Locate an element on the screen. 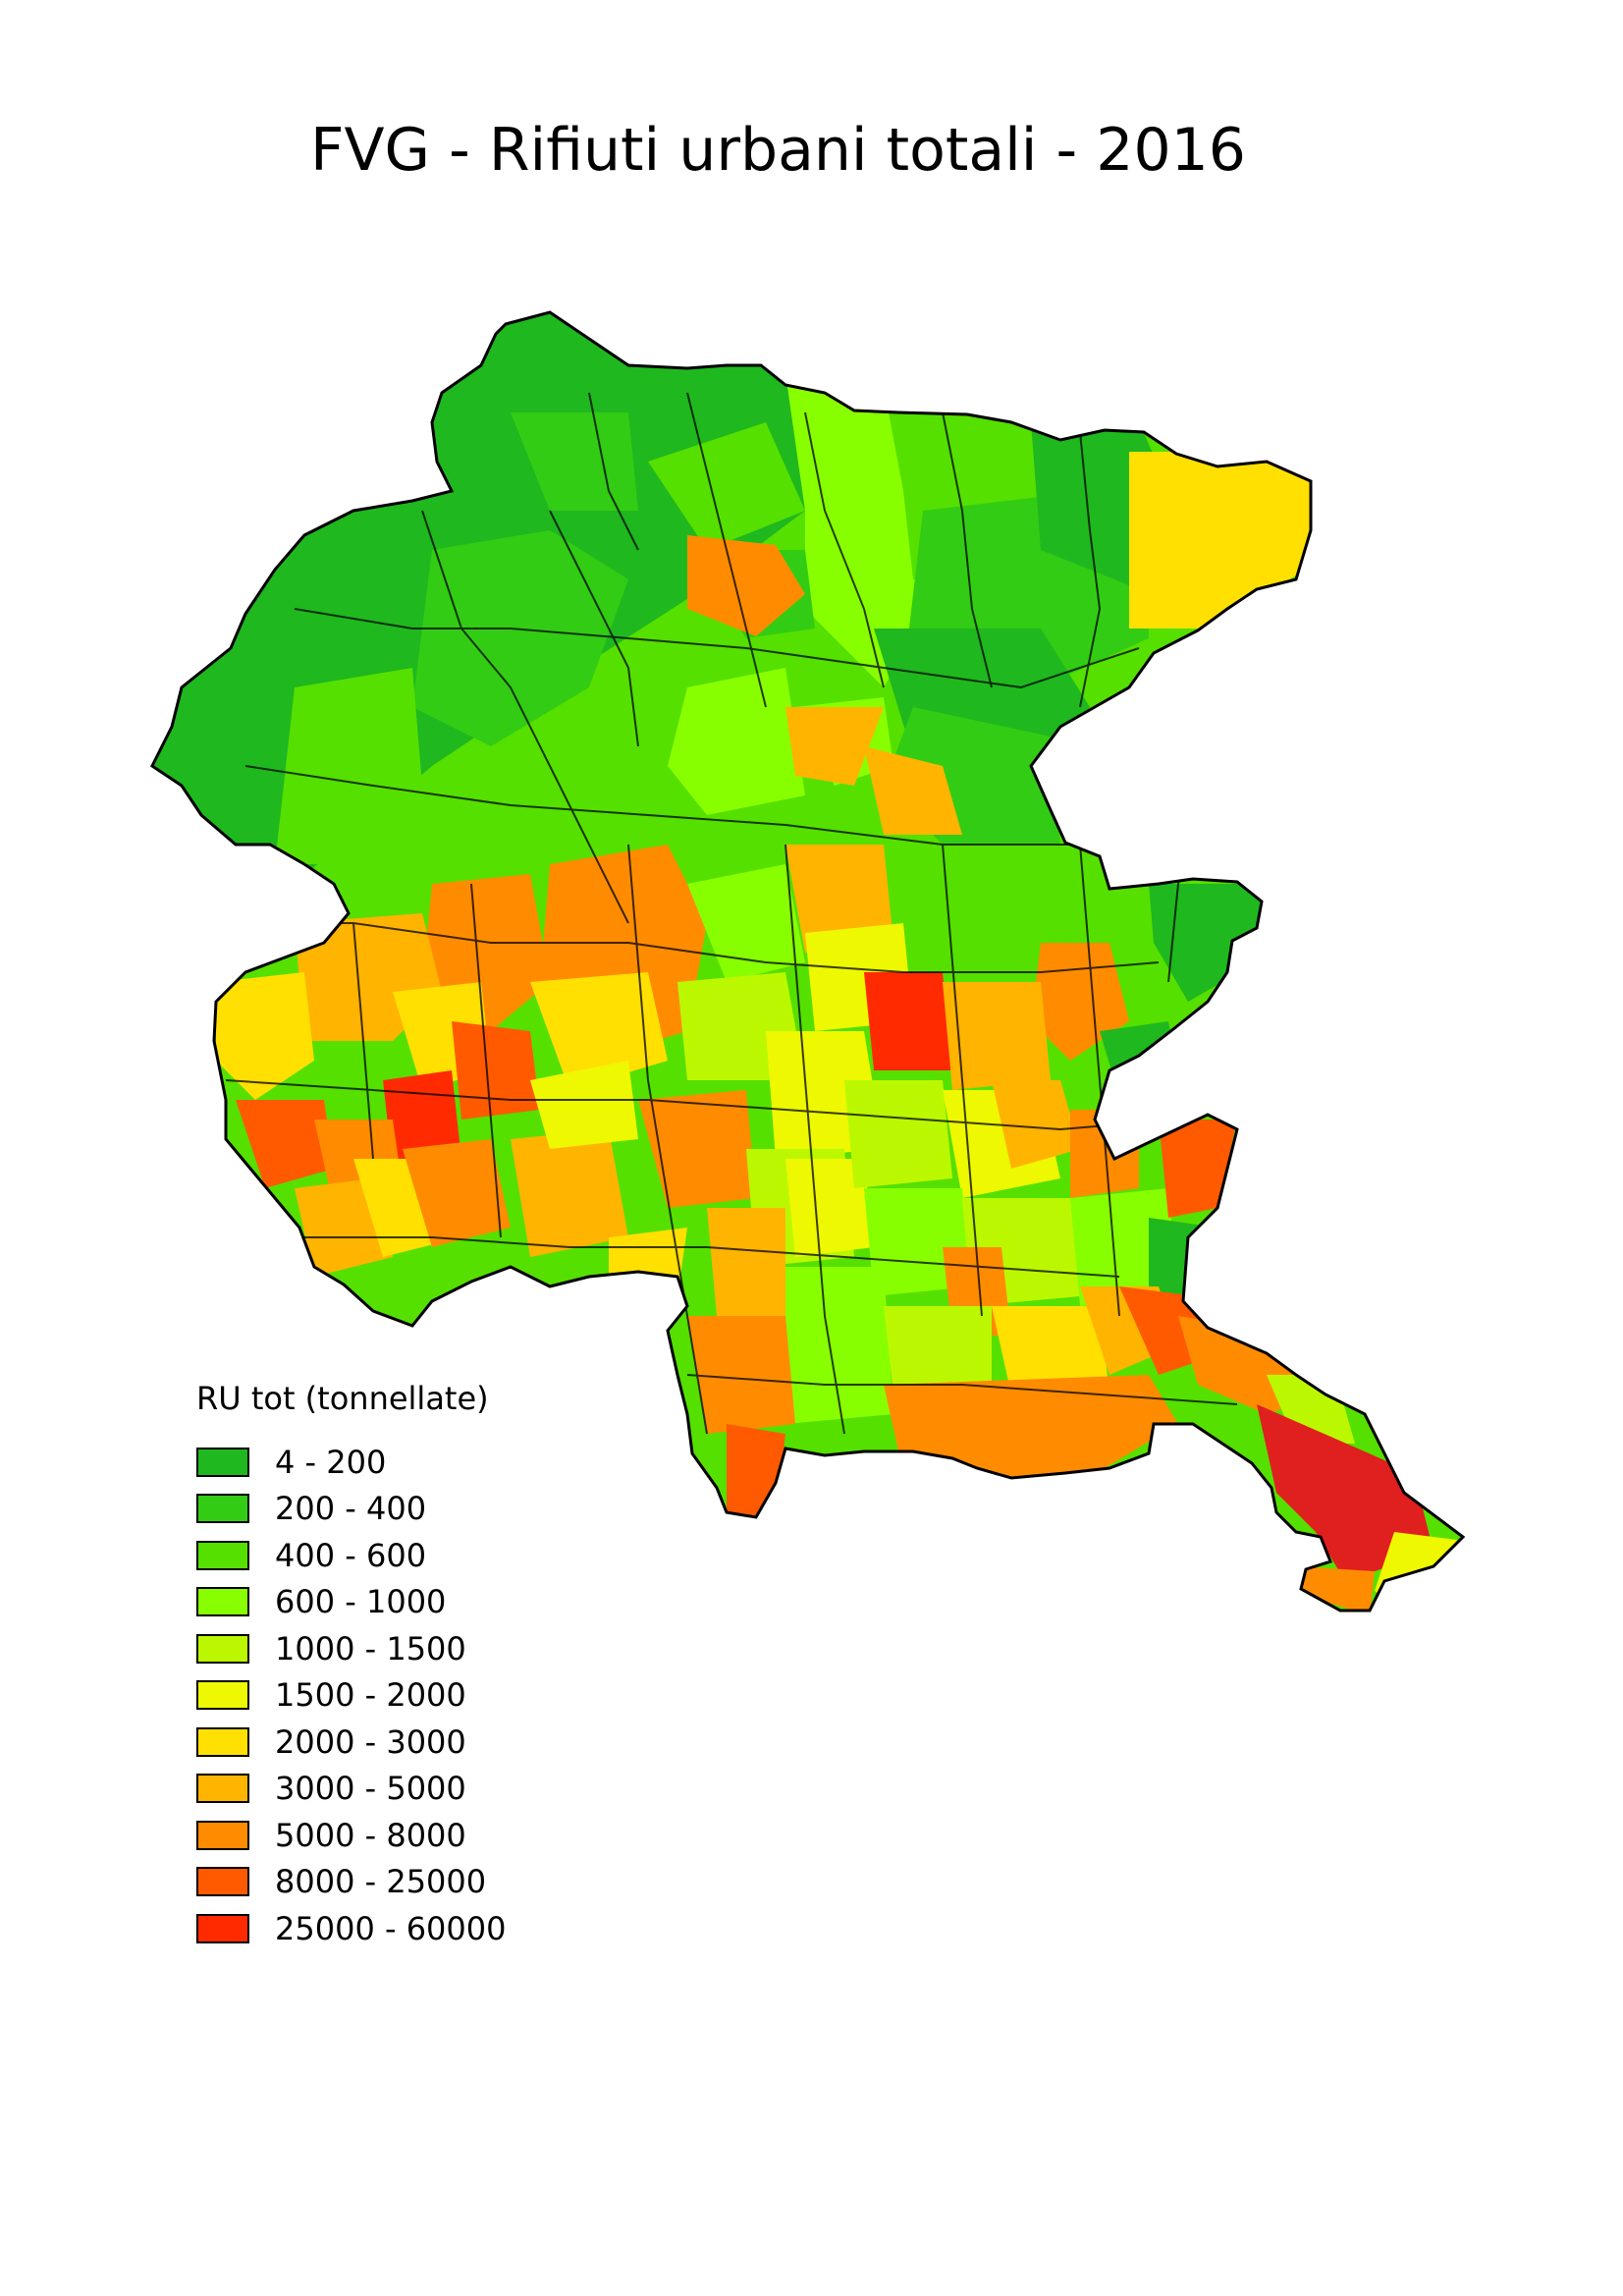 This screenshot has width=1623, height=2296. legend-label: 1500 - 2000 is located at coordinates (370, 1695).